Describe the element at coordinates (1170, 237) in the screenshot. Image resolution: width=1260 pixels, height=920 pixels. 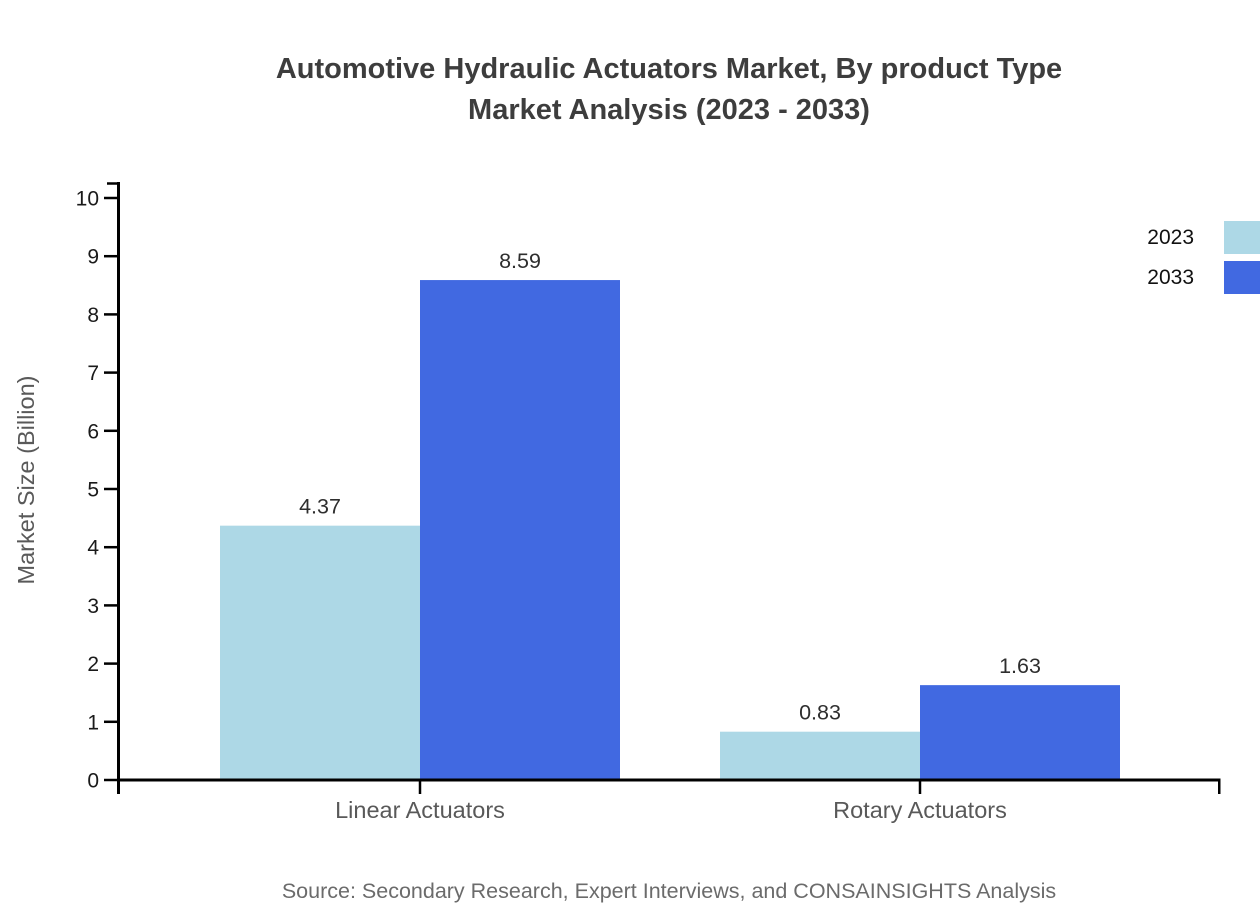
I see `legend-label-2023: 2023` at that location.